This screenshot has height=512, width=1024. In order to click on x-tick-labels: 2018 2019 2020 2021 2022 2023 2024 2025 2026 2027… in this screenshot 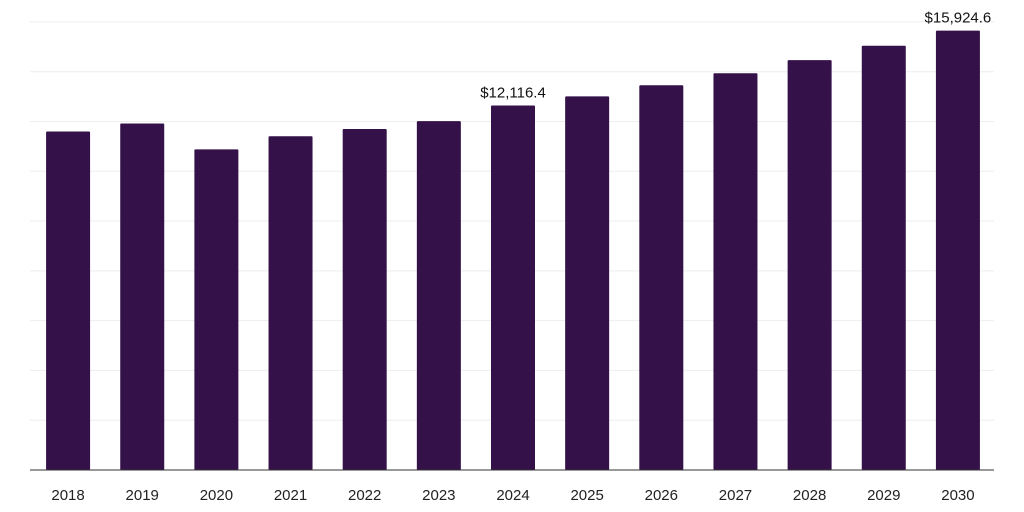, I will do `click(512, 495)`.